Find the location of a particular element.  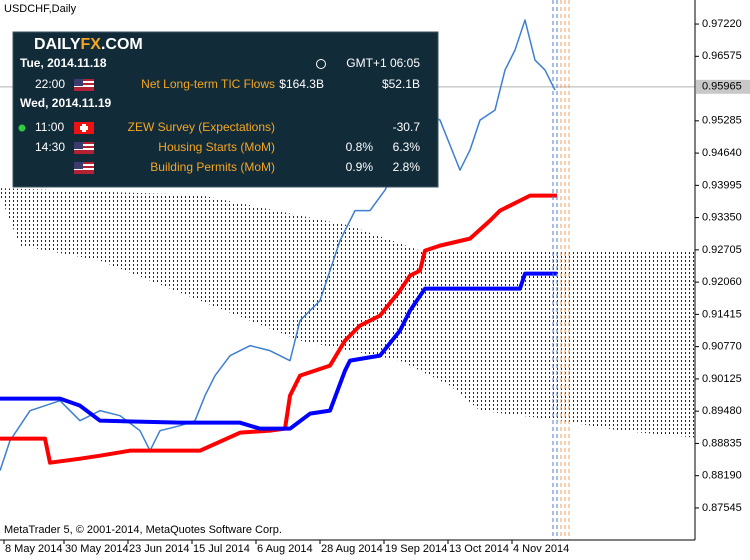

y-tick-label: 0.96575 is located at coordinates (722, 56).